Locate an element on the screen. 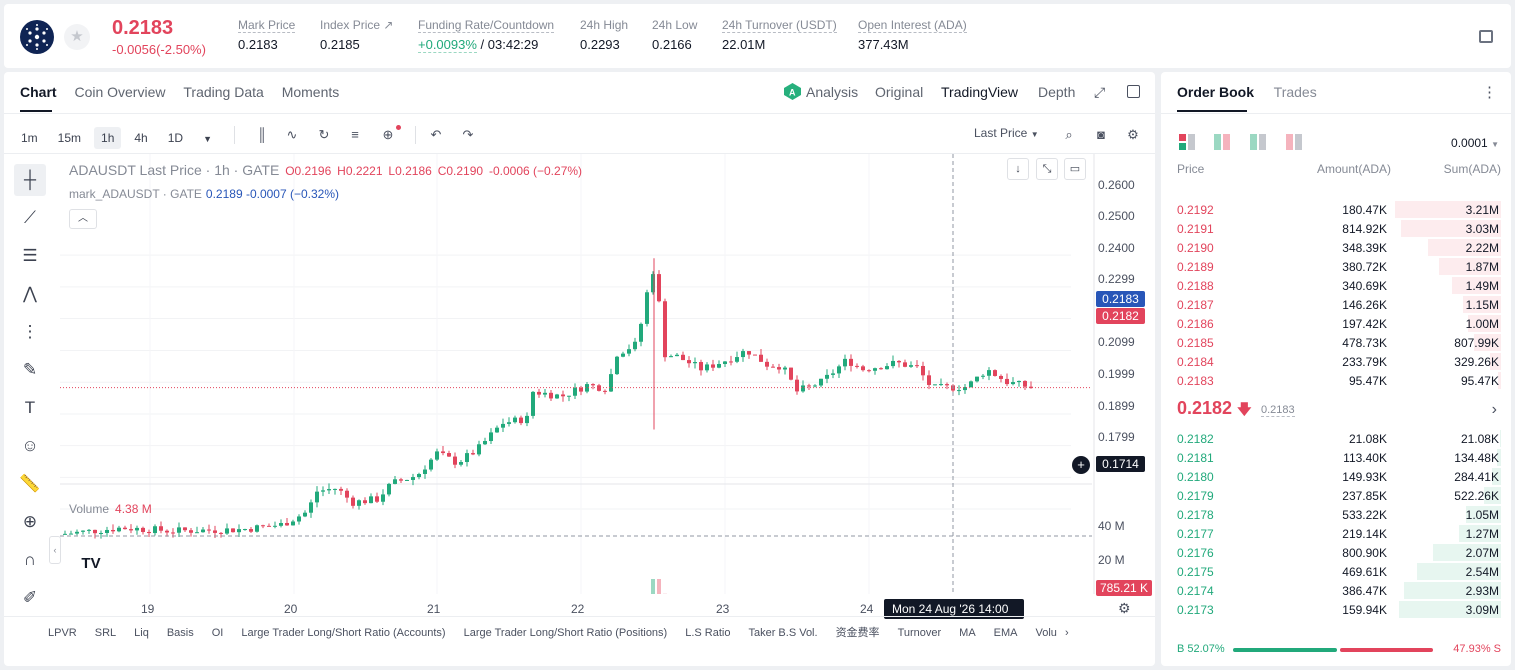  tab-moments: Moments is located at coordinates (310, 92).